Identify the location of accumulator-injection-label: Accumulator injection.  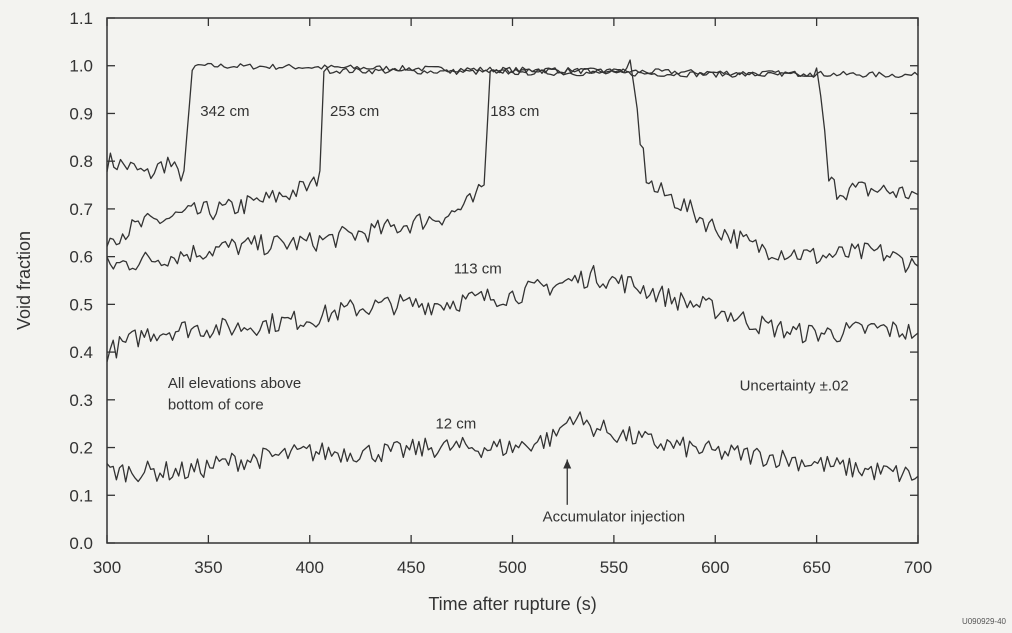
(614, 517).